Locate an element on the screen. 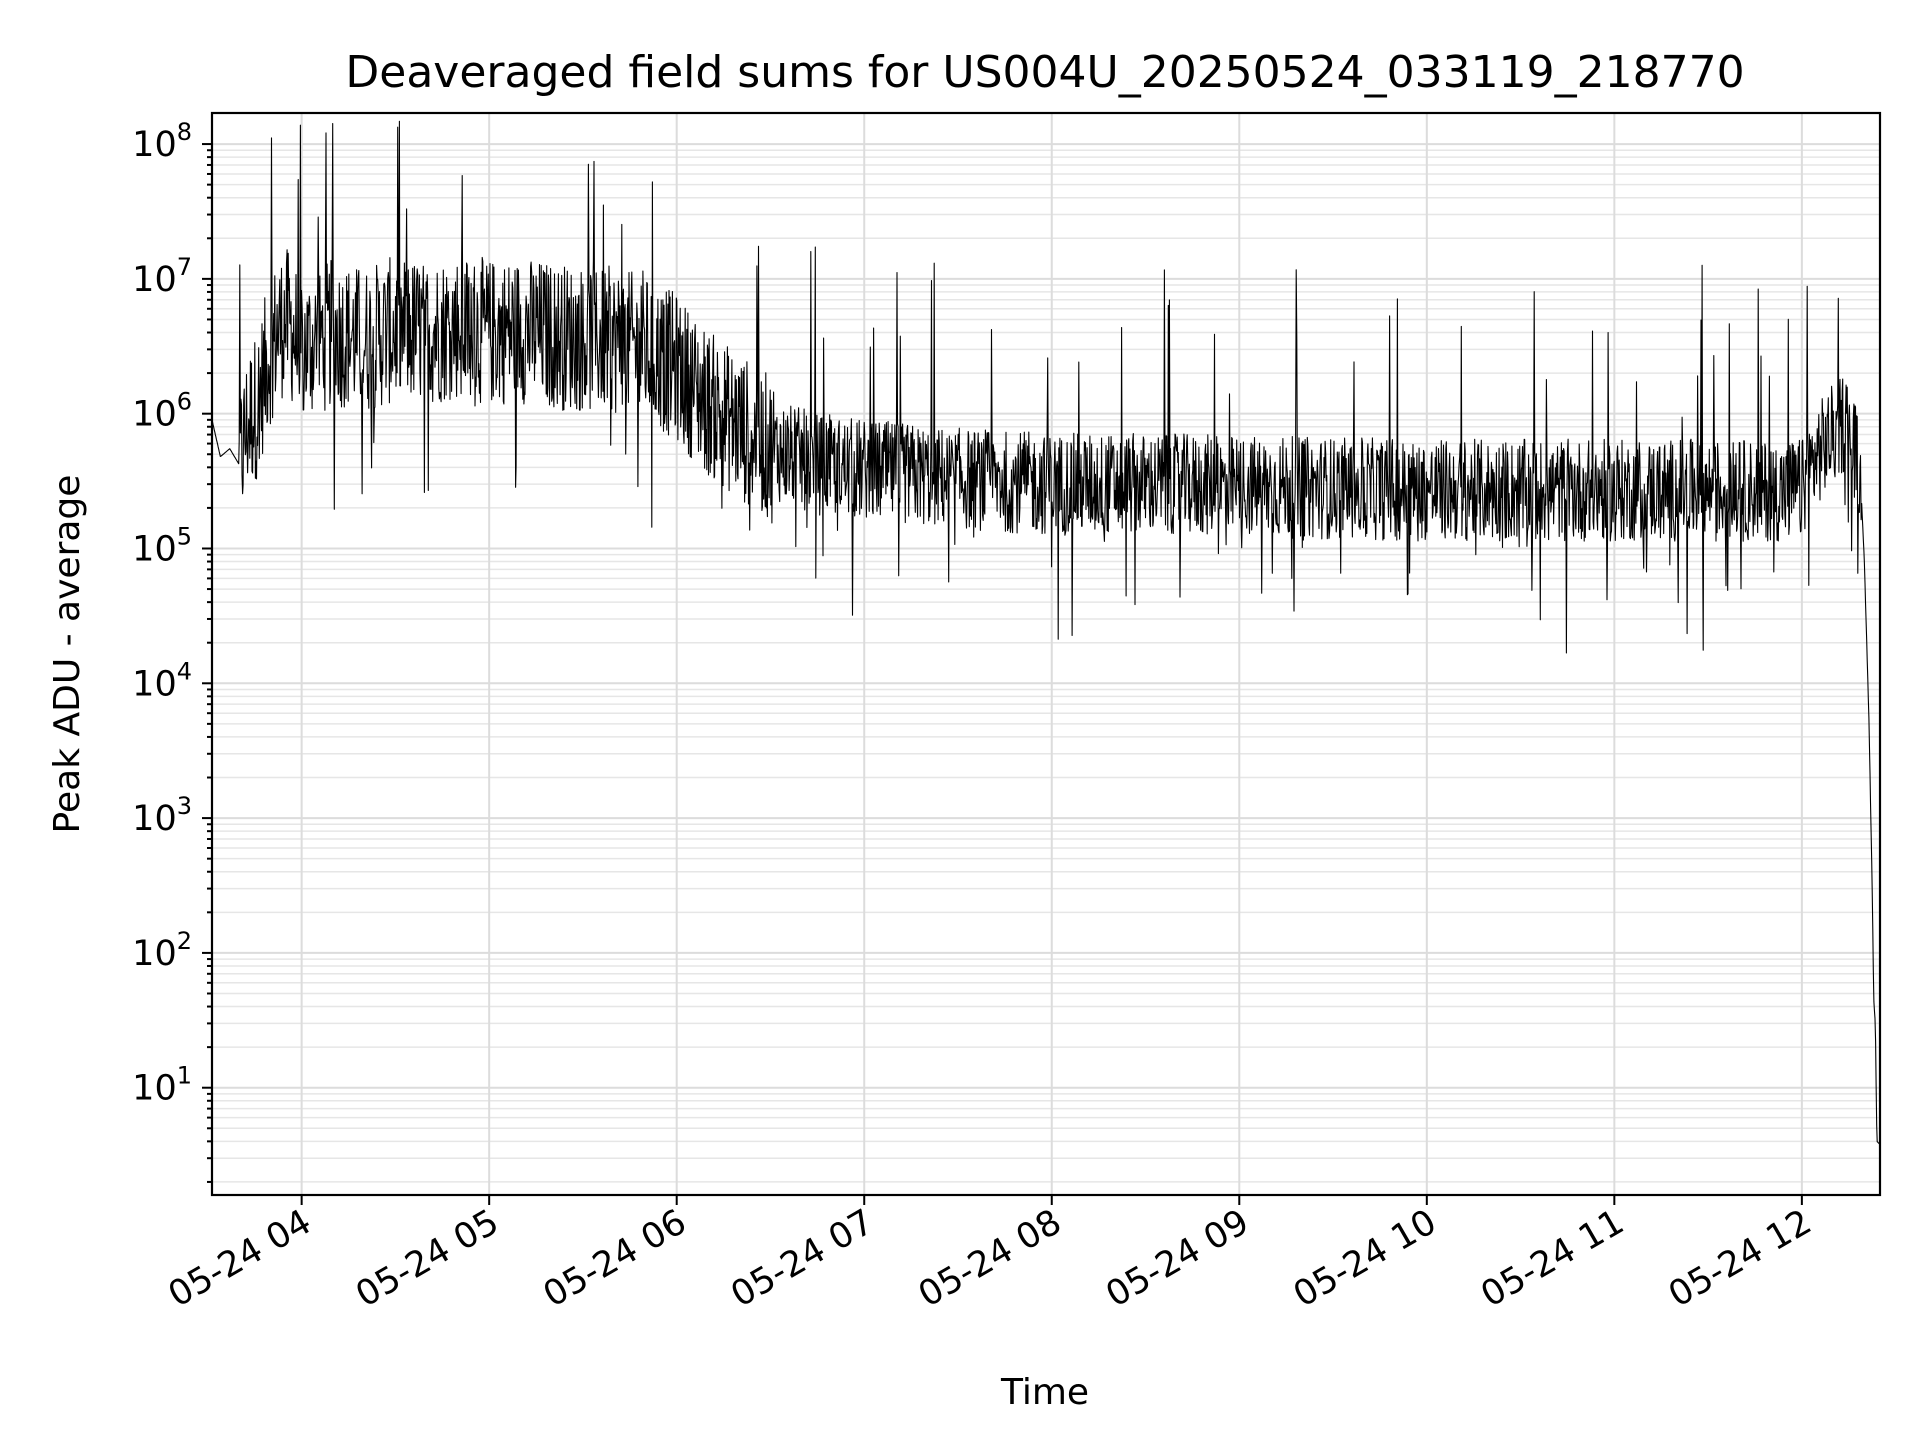 Image resolution: width=1920 pixels, height=1440 pixels. y-tick-label: 10² is located at coordinates (162, 950).